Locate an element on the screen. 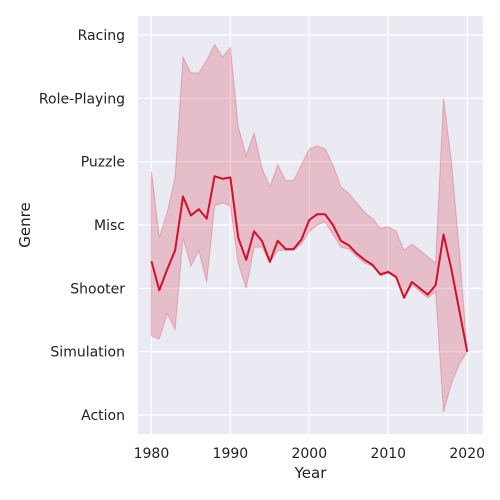 This screenshot has height=500, width=500. y-tick-label: Puzzle is located at coordinates (103, 163).